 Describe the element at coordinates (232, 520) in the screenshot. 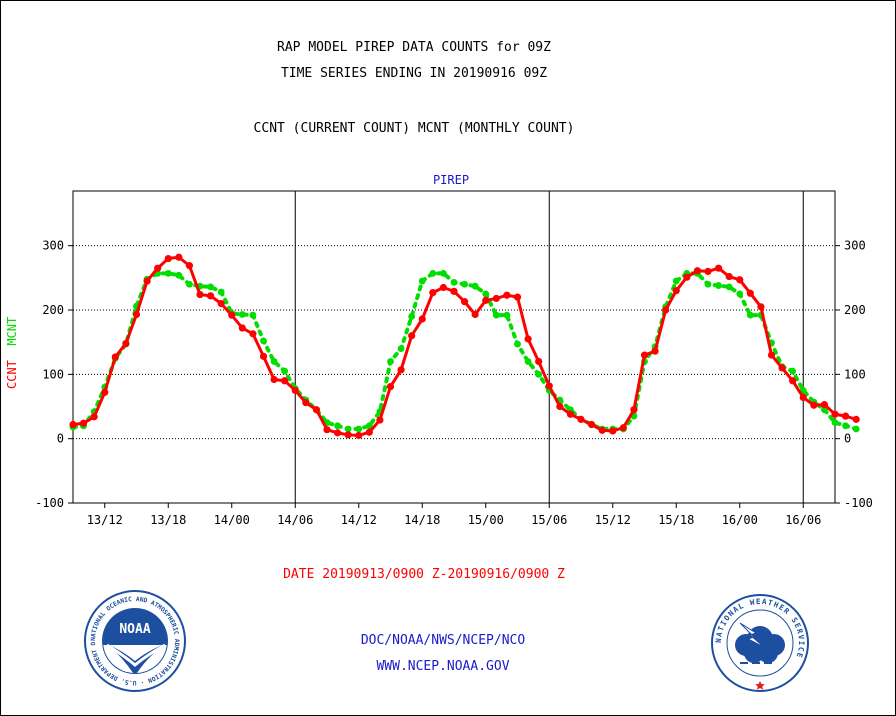

I see `x-tick-label: 14/00` at that location.